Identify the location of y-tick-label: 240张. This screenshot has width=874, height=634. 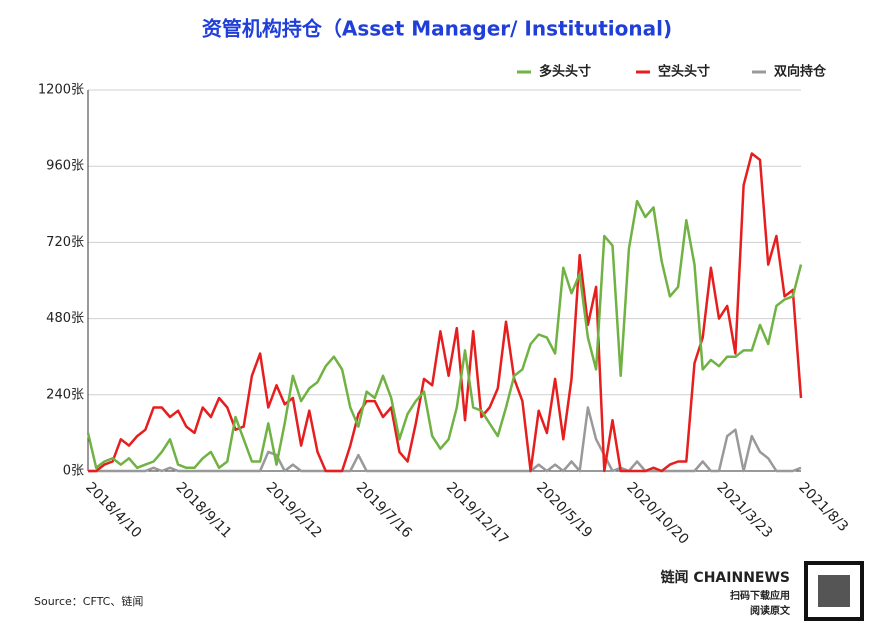
(65, 394).